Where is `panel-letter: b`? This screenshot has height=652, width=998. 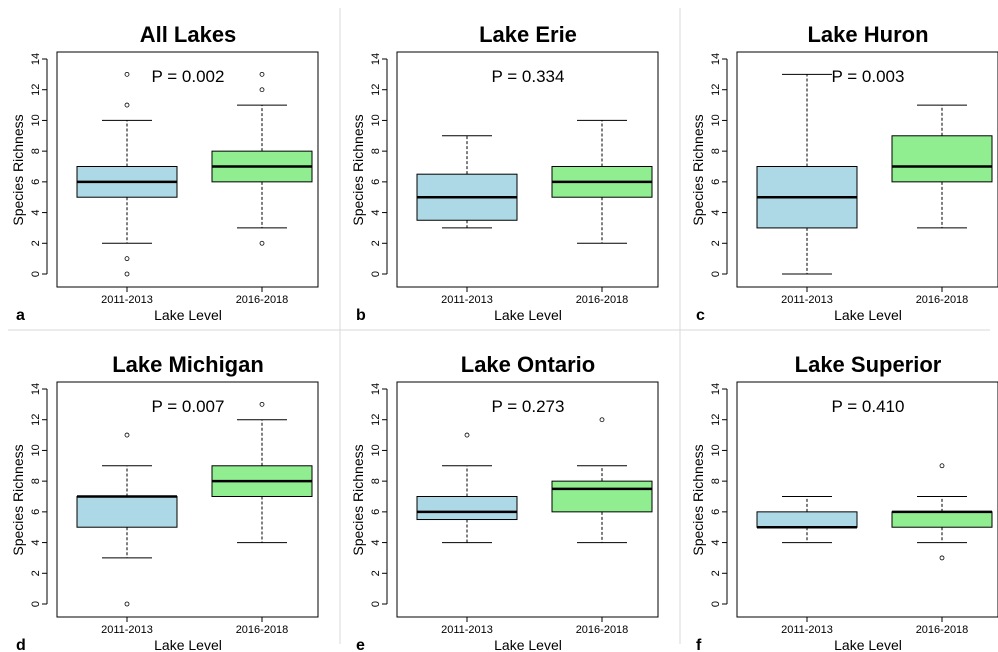
panel-letter: b is located at coordinates (361, 315).